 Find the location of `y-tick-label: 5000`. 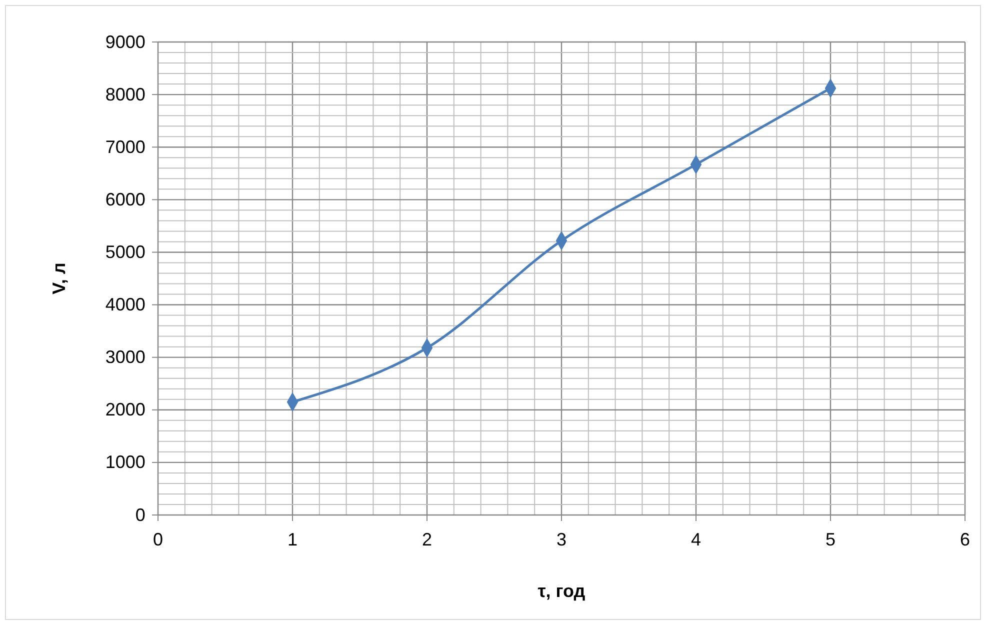

y-tick-label: 5000 is located at coordinates (125, 252).